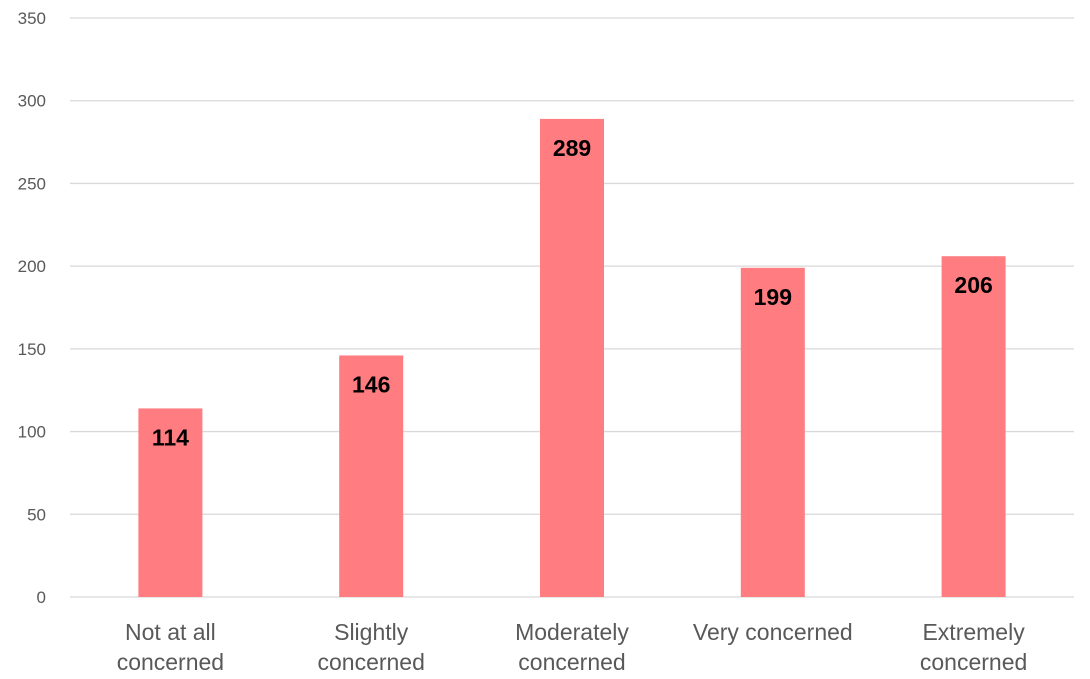 Image resolution: width=1090 pixels, height=679 pixels. I want to click on y-tick-label: 250, so click(32, 183).